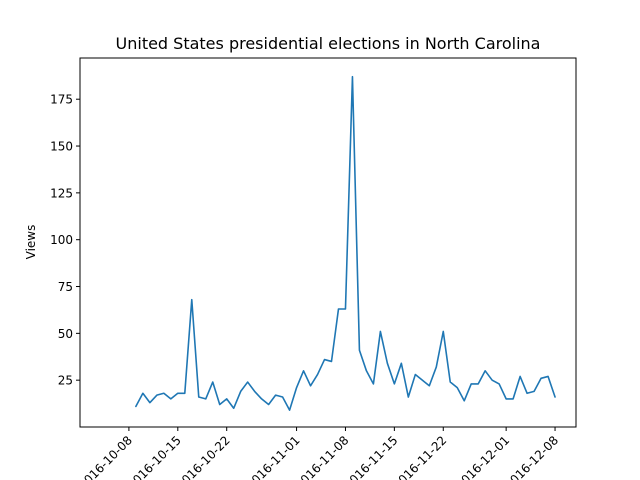  Describe the element at coordinates (61, 100) in the screenshot. I see `y-tick-label: 175` at that location.